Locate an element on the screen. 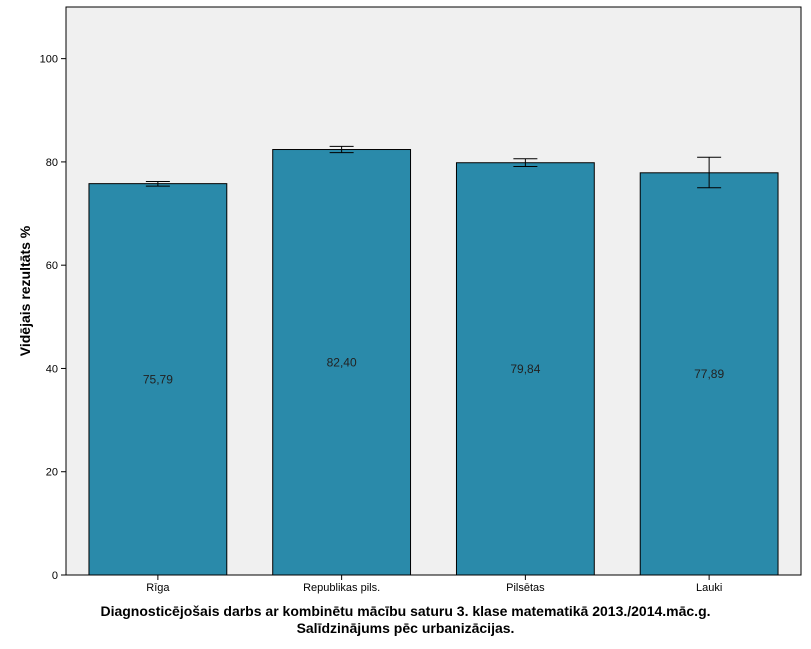 The image size is (811, 649). x-tick-label: Republikas pils. is located at coordinates (341, 588).